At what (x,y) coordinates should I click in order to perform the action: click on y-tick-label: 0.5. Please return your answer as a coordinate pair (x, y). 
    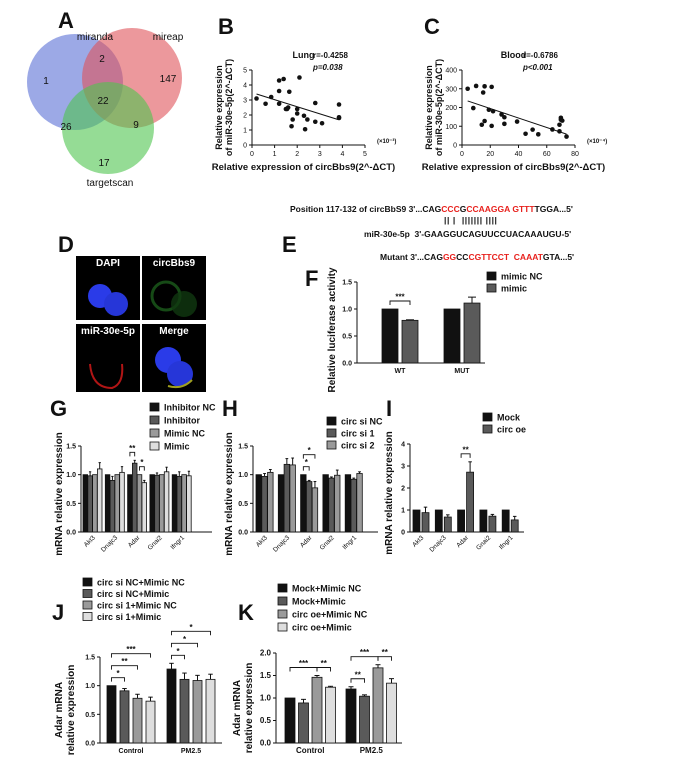
    Looking at the image, I should click on (243, 504).